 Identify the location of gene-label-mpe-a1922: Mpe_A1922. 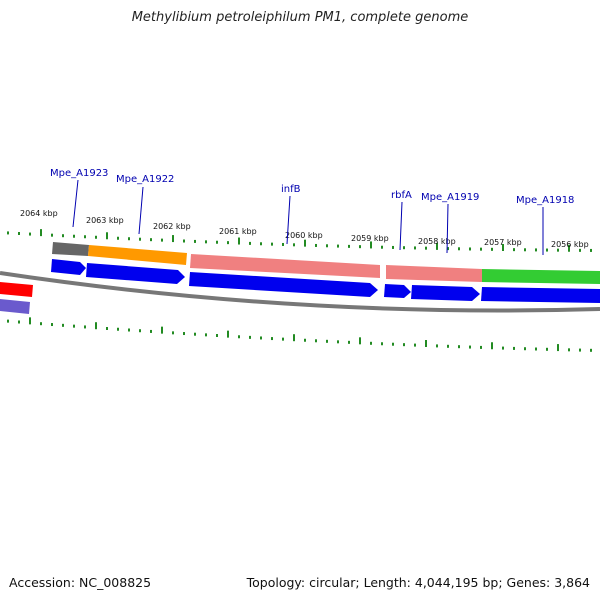
(145, 179).